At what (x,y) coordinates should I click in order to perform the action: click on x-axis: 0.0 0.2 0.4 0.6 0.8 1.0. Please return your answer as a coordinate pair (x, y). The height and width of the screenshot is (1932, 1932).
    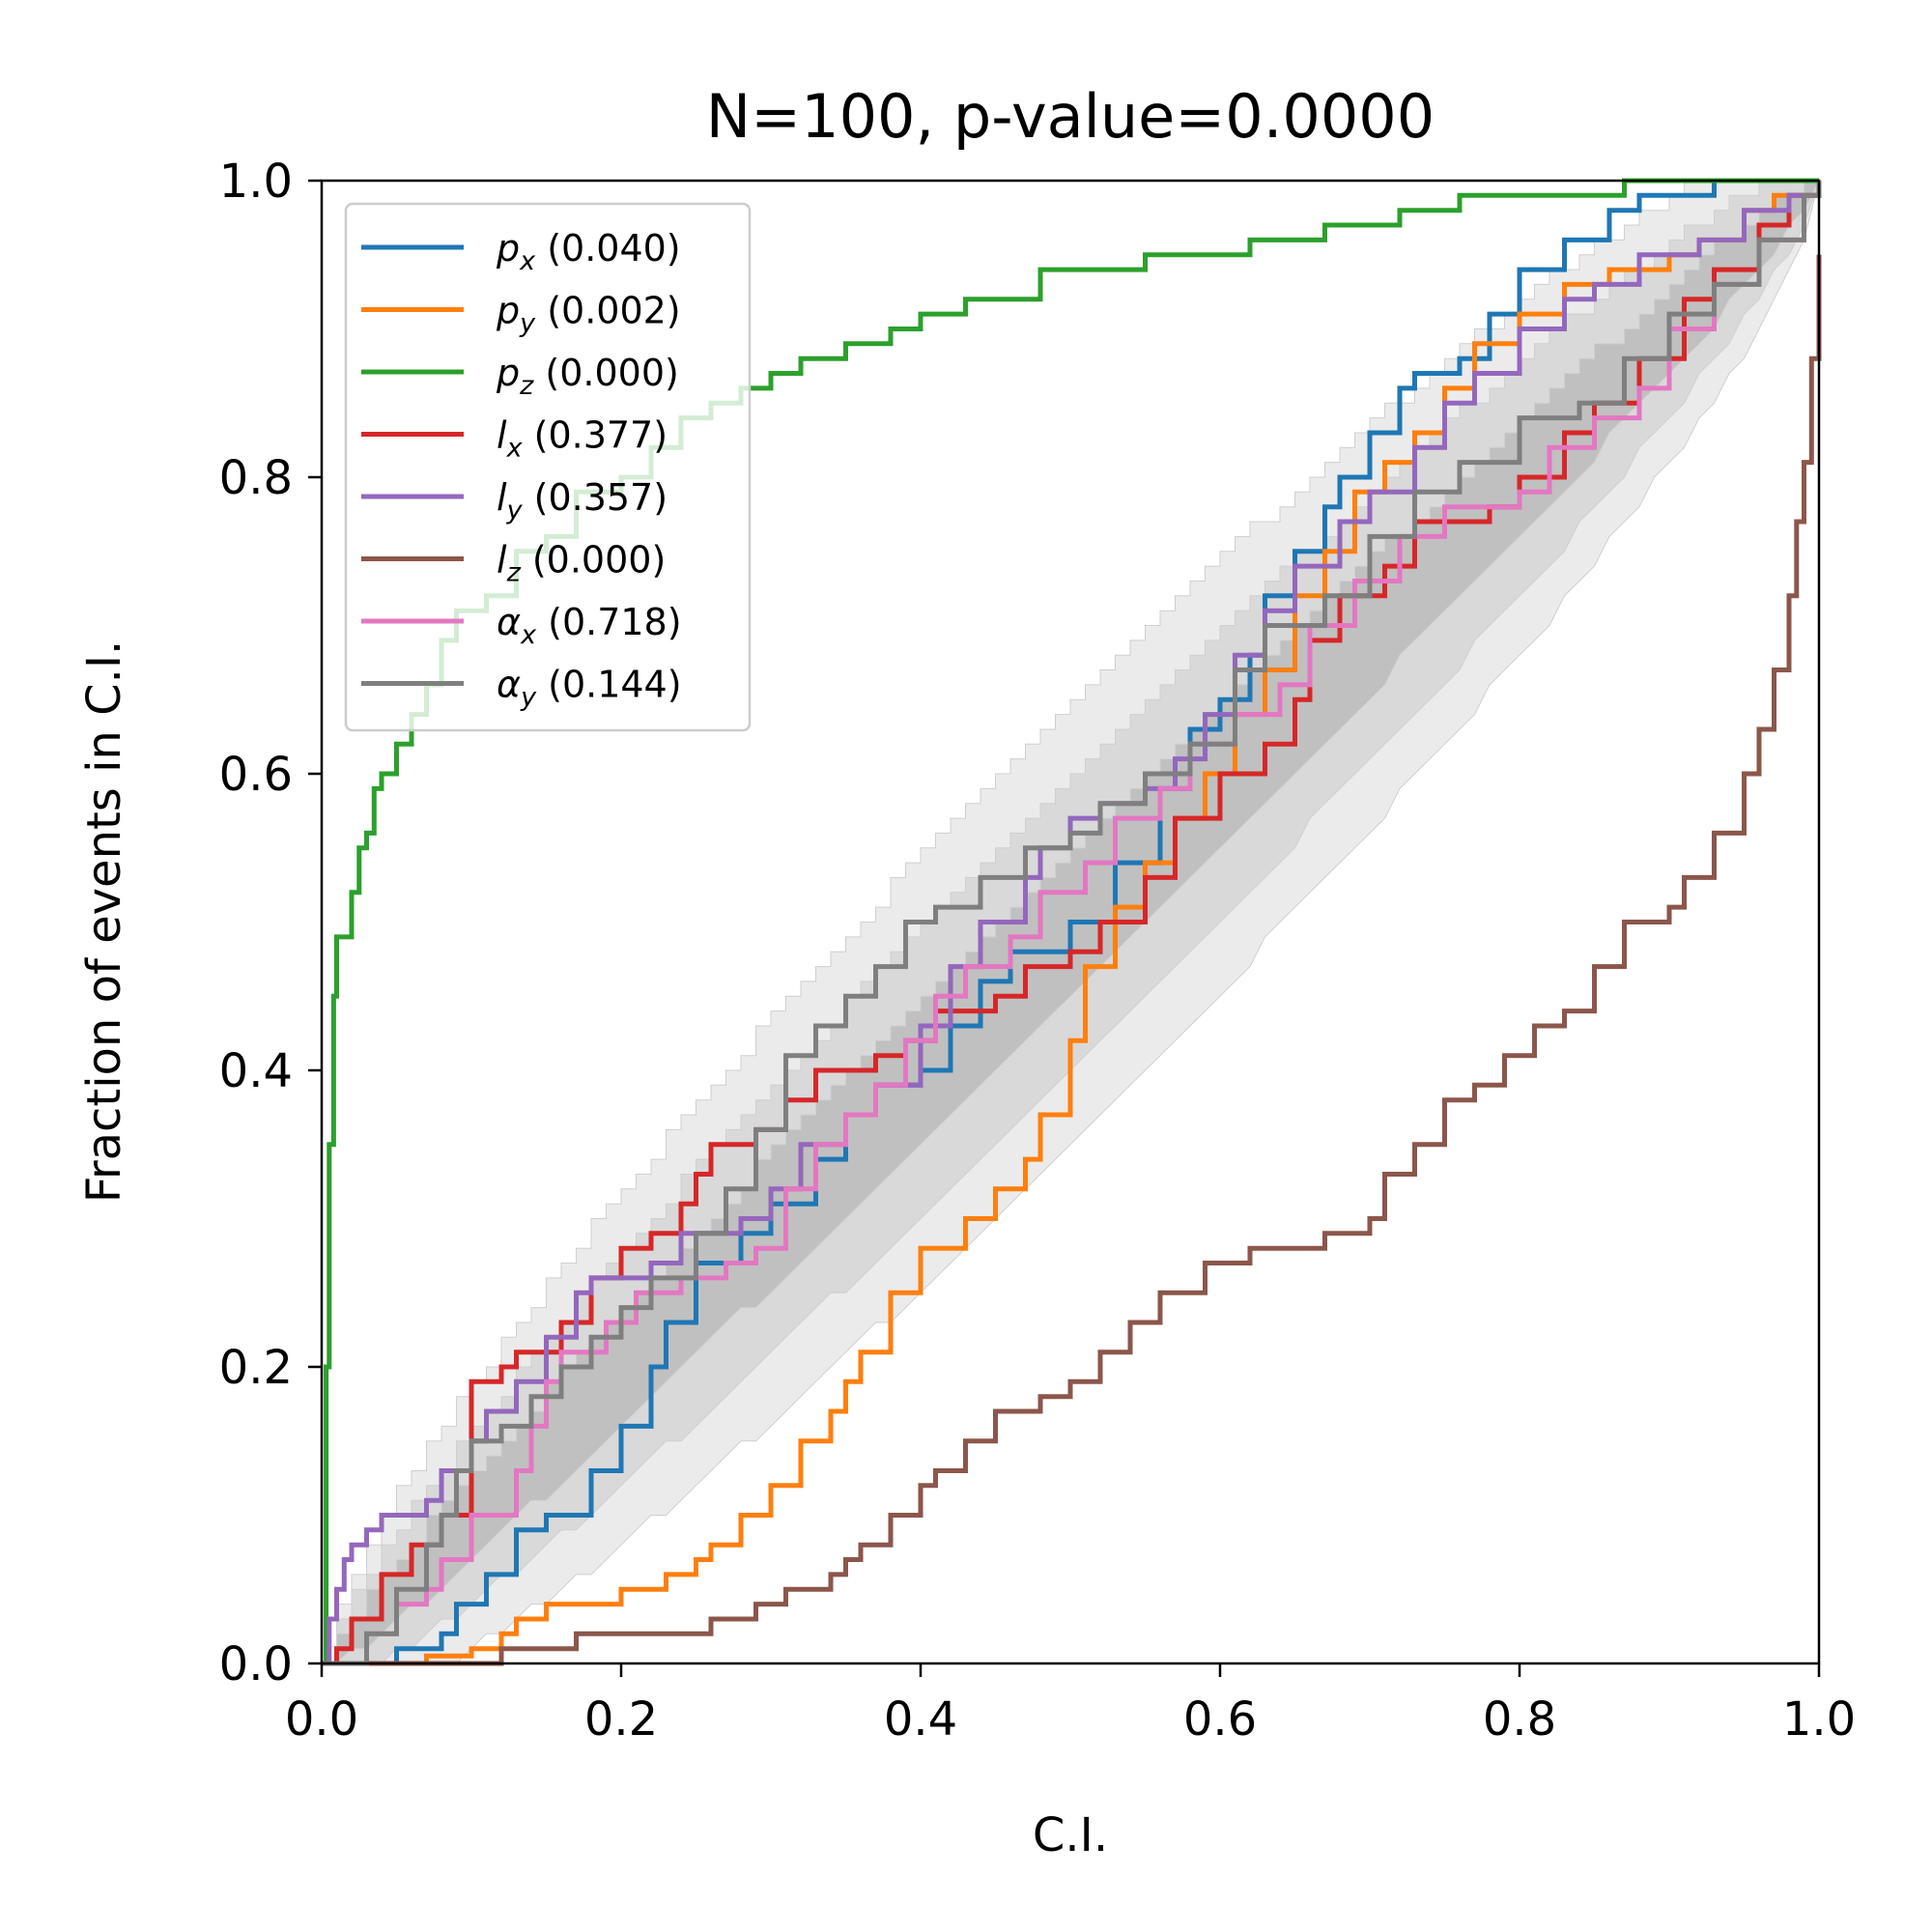
    Looking at the image, I should click on (1070, 1705).